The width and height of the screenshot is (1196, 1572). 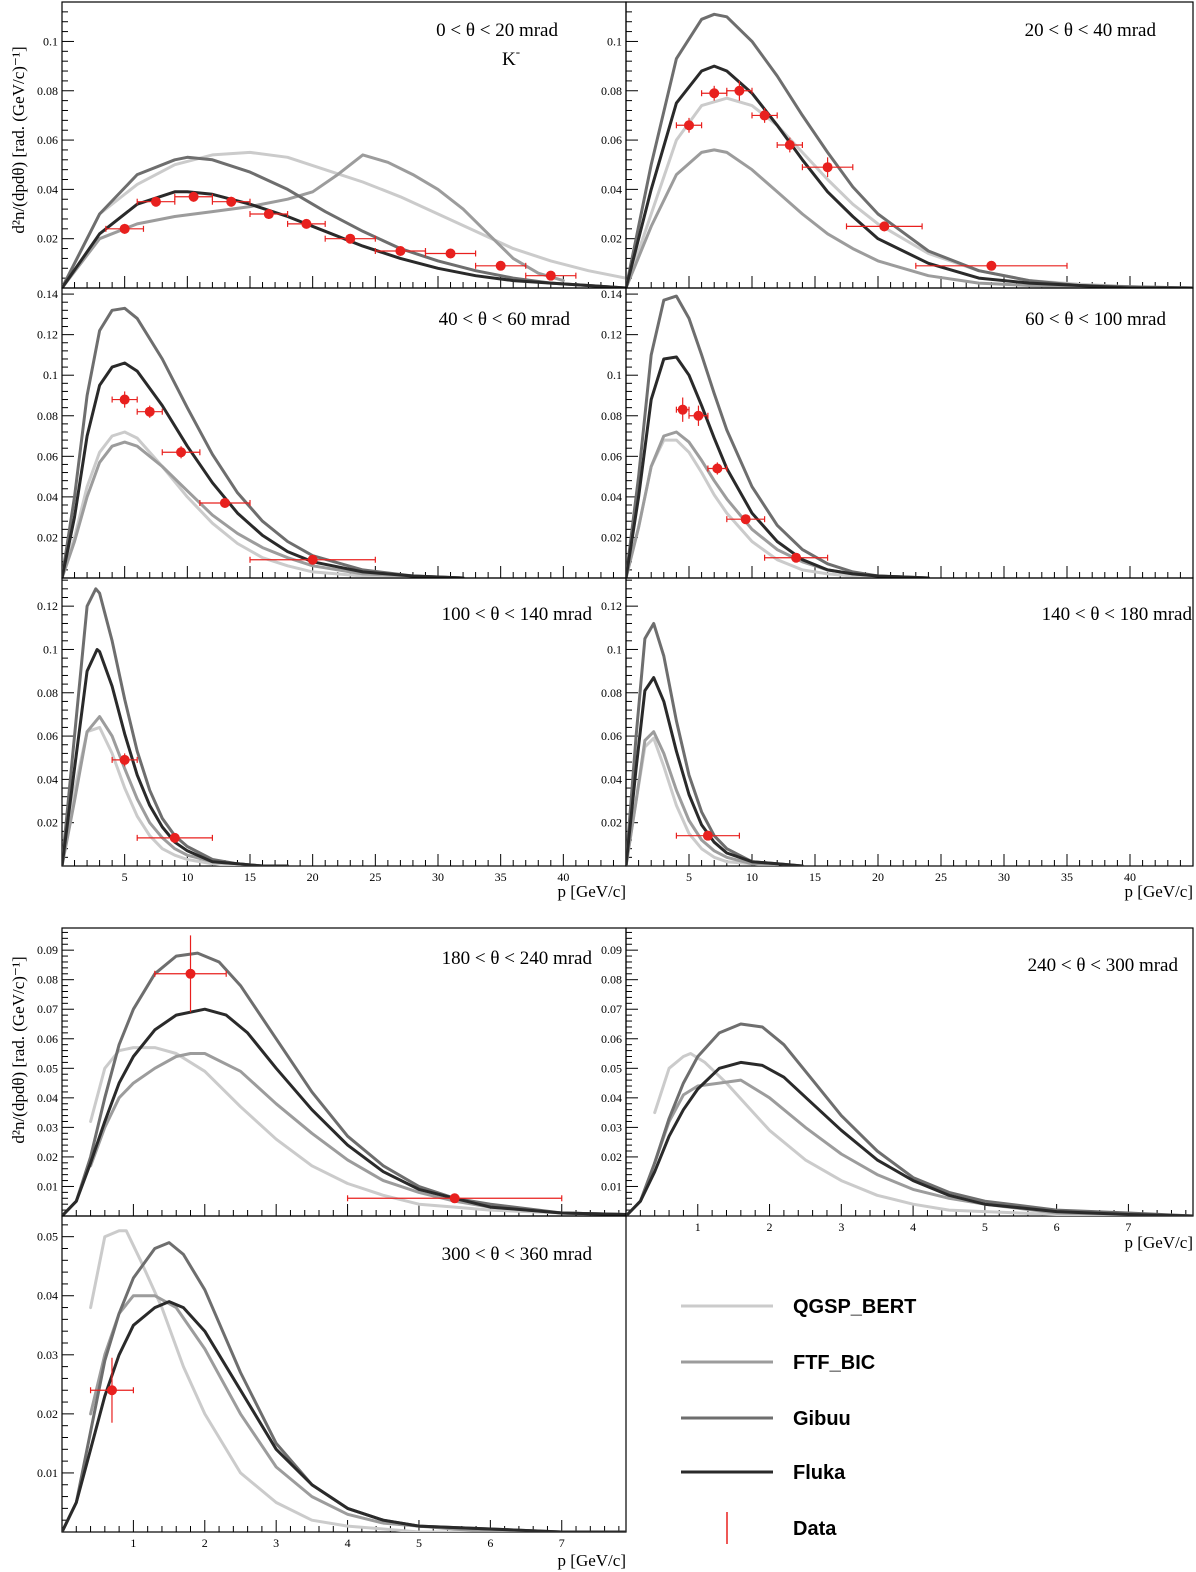 What do you see at coordinates (18, 1049) in the screenshot?
I see `y-axis-title-bottom: d²n/(dpdθ) [rad. (GeV/c)⁻¹]` at bounding box center [18, 1049].